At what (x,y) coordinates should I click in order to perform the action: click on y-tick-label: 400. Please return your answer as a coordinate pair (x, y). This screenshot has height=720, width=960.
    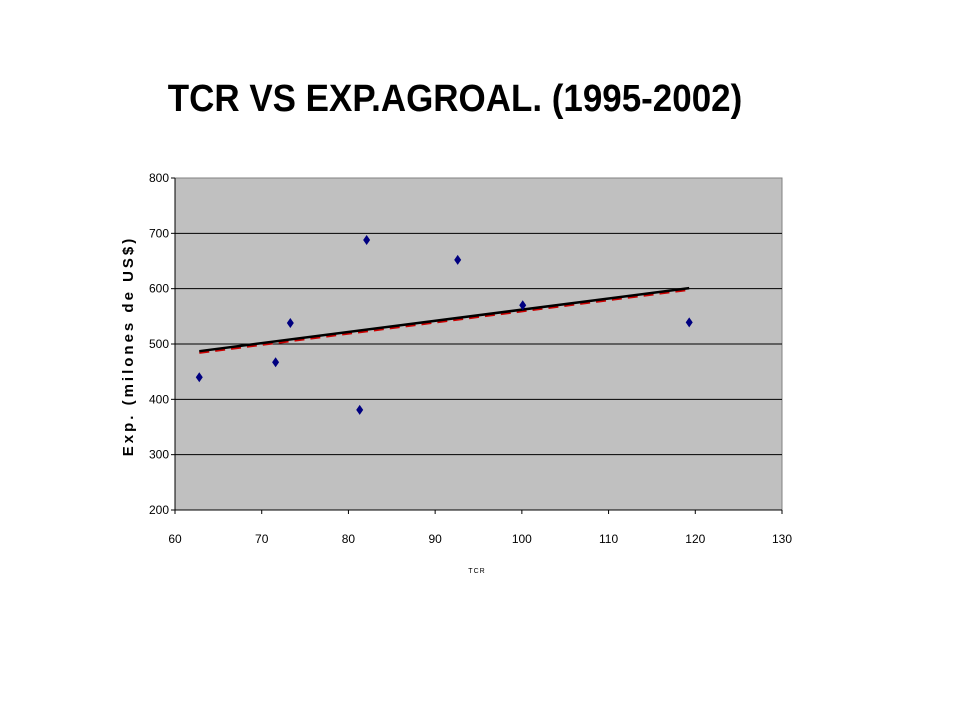
    Looking at the image, I should click on (159, 399).